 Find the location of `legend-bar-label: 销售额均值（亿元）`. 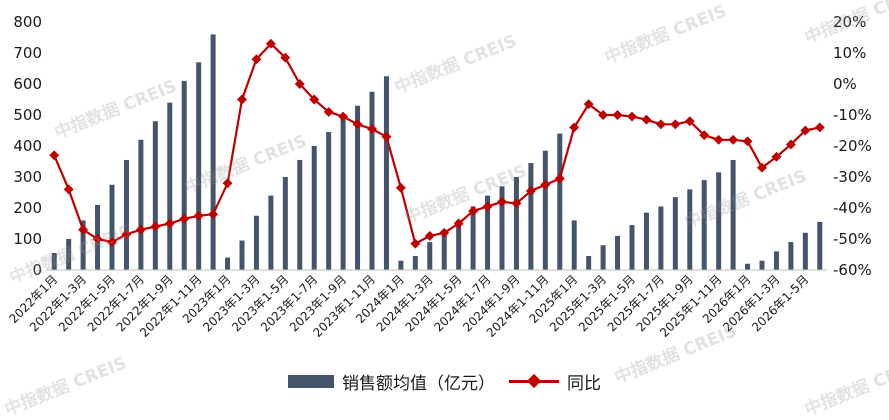

legend-bar-label: 销售额均值（亿元） is located at coordinates (418, 383).